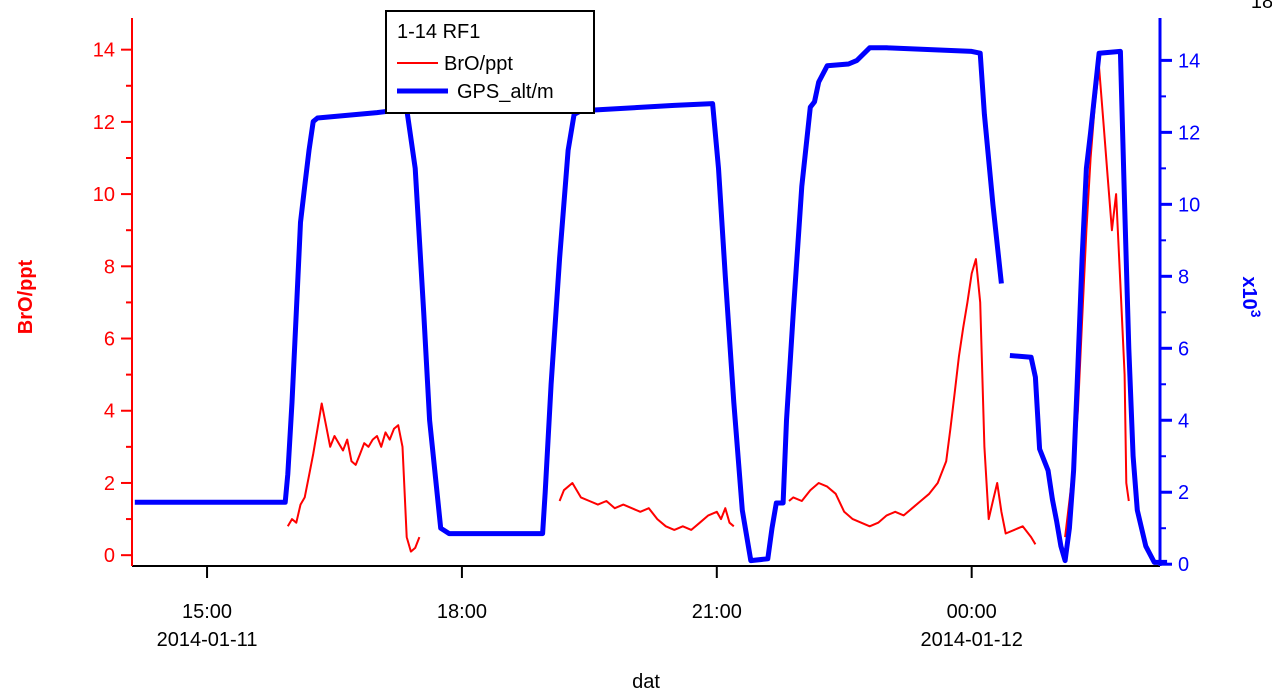 The image size is (1272, 700). What do you see at coordinates (1183, 421) in the screenshot?
I see `right-tick-label-2: 4` at bounding box center [1183, 421].